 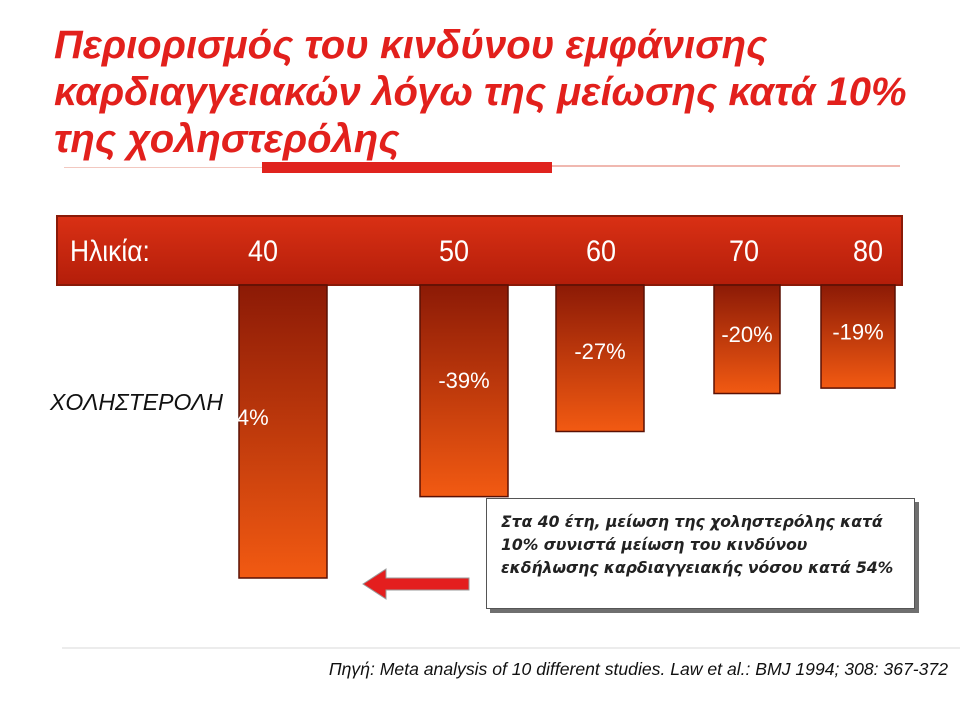 I want to click on data-label-age-60: -27%, so click(x=599, y=351).